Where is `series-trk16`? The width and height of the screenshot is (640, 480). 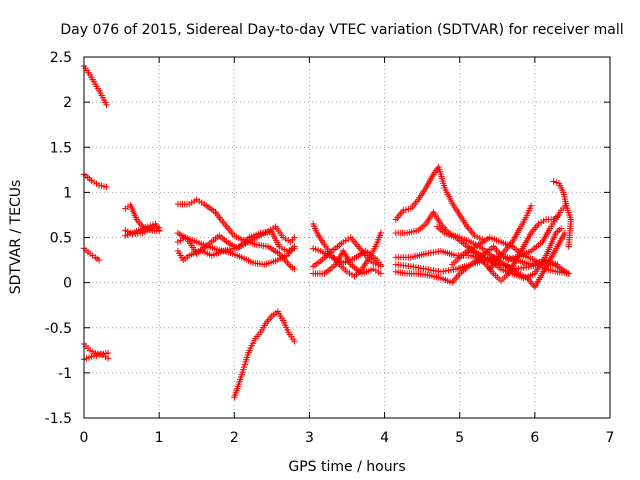
series-trk16 is located at coordinates (347, 252).